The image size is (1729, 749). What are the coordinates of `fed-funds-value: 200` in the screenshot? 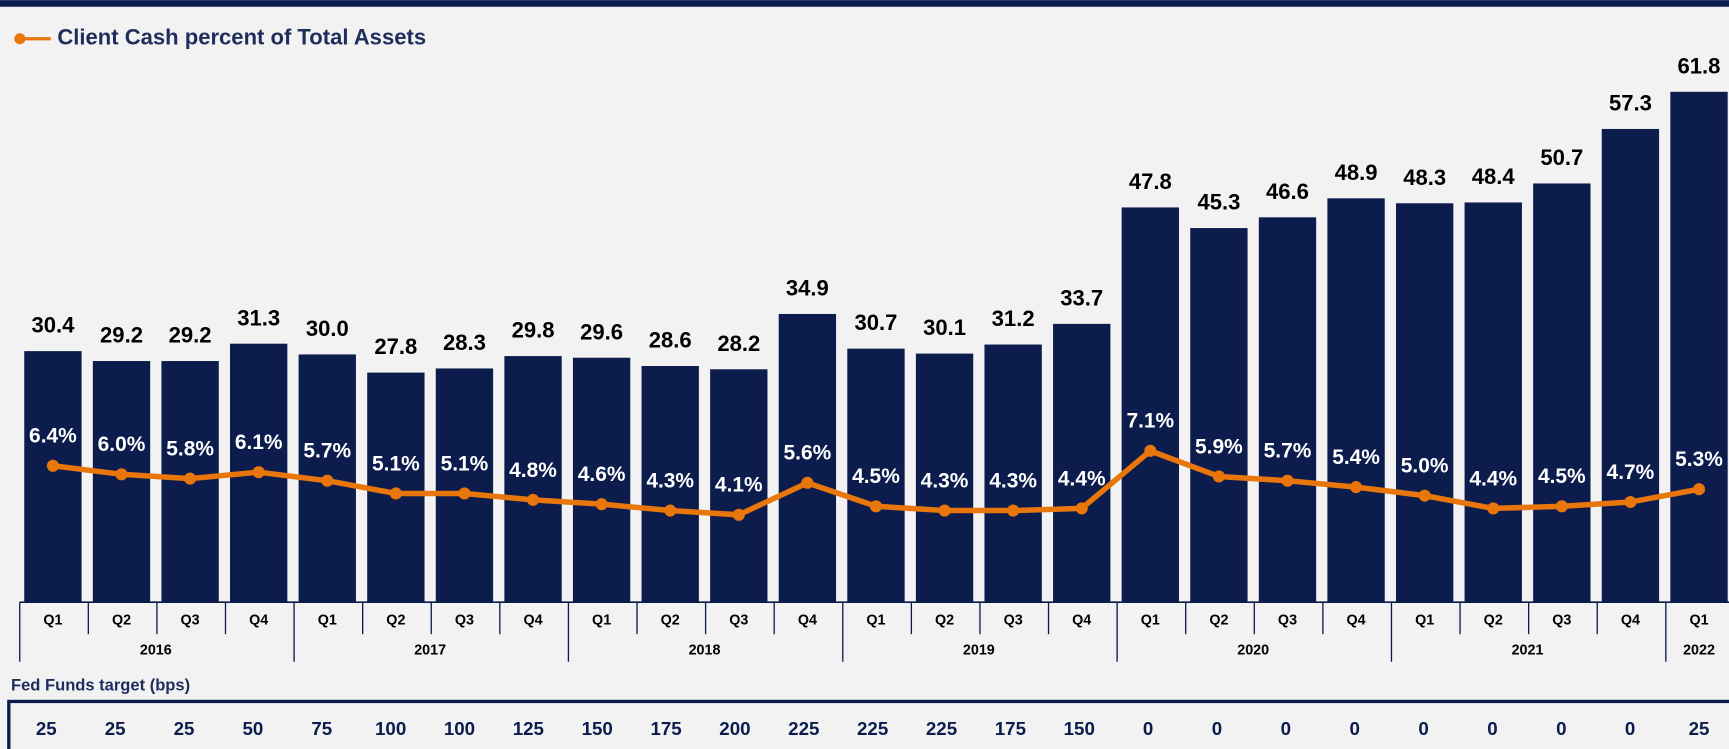 It's located at (734, 728).